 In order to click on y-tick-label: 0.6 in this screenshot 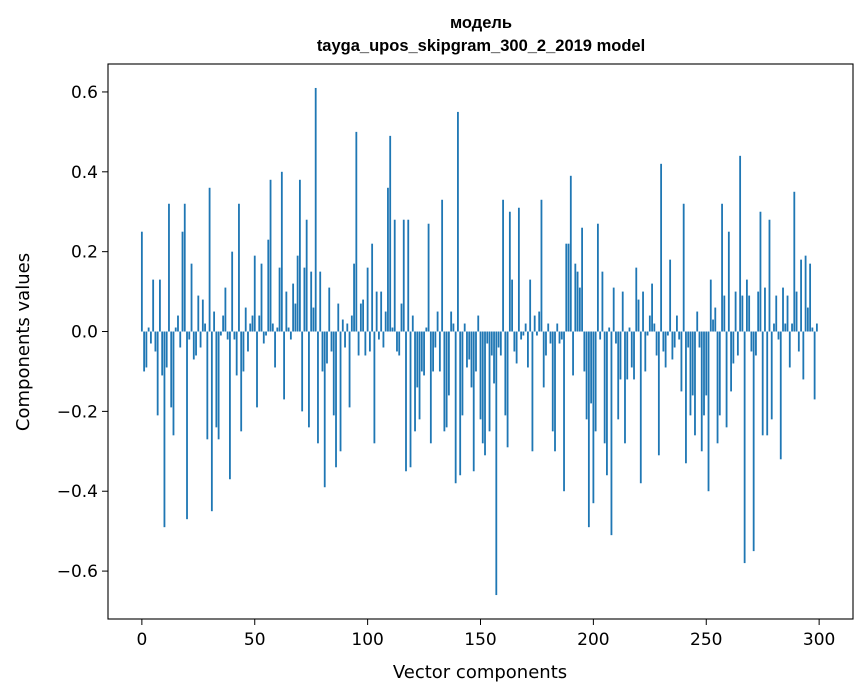, I will do `click(84, 93)`.